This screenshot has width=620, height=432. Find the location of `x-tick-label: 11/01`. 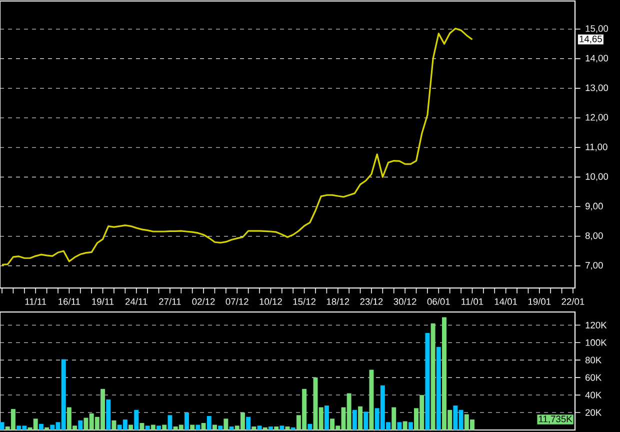

x-tick-label: 11/01 is located at coordinates (473, 301).